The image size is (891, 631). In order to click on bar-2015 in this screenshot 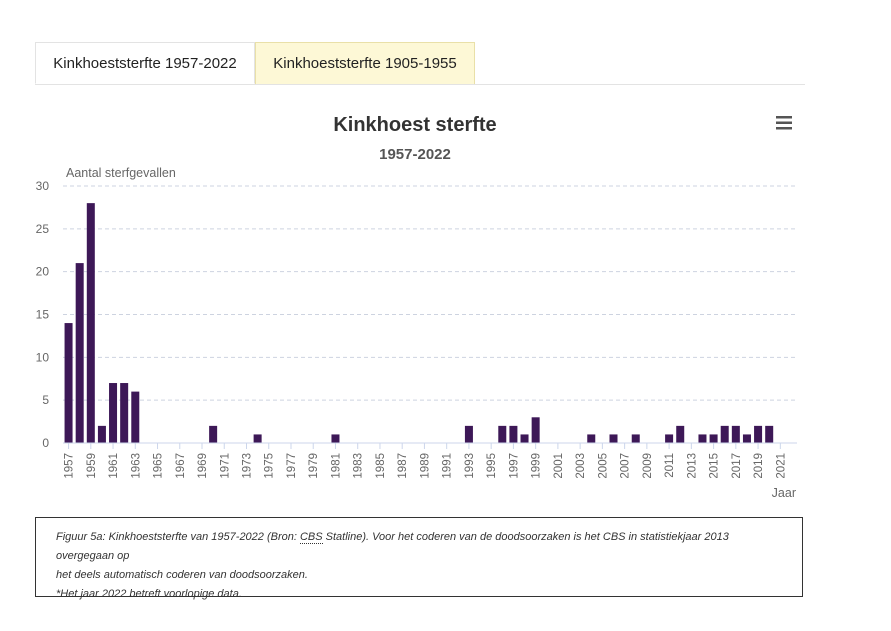, I will do `click(713, 438)`.